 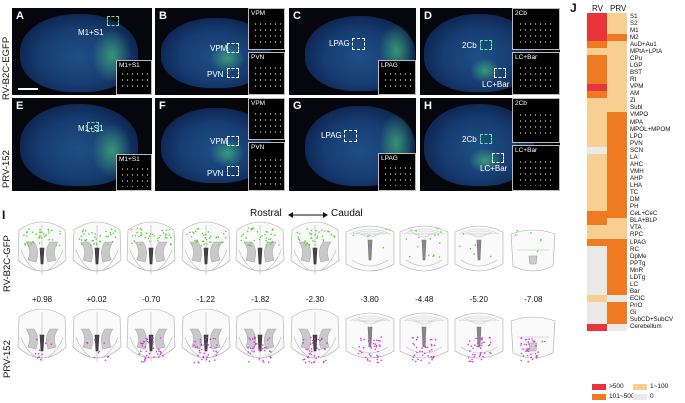 I want to click on bregma-coordinate: -2.30, so click(x=315, y=299).